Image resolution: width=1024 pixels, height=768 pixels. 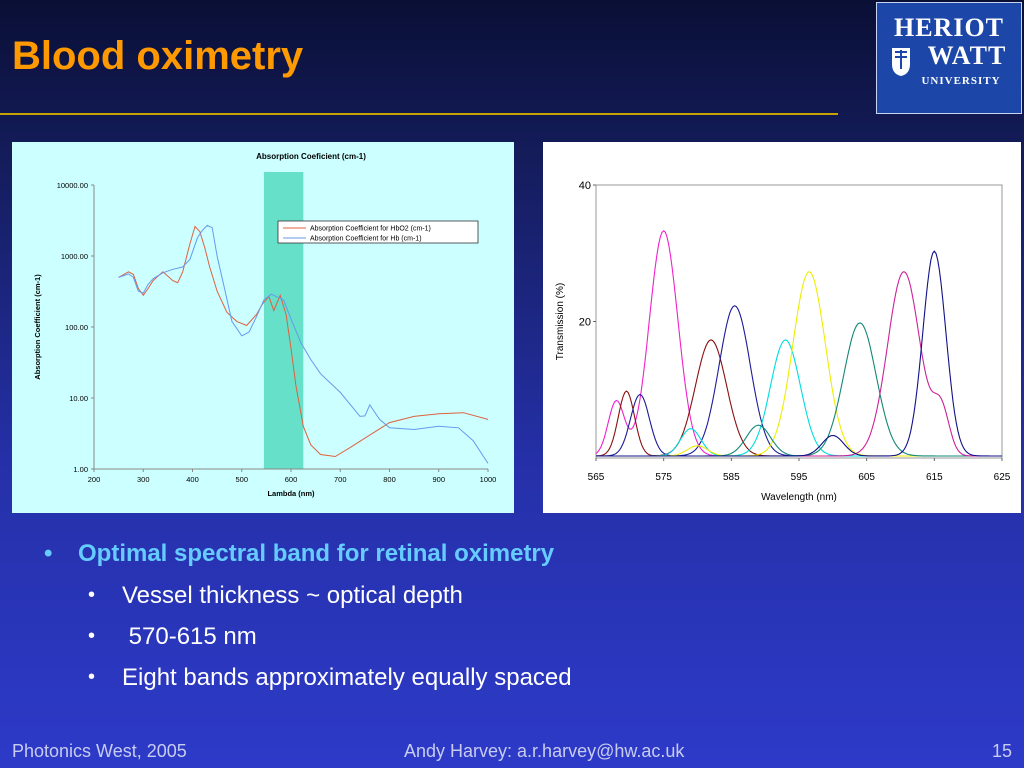 I want to click on x-tick-label: 1000, so click(x=488, y=479).